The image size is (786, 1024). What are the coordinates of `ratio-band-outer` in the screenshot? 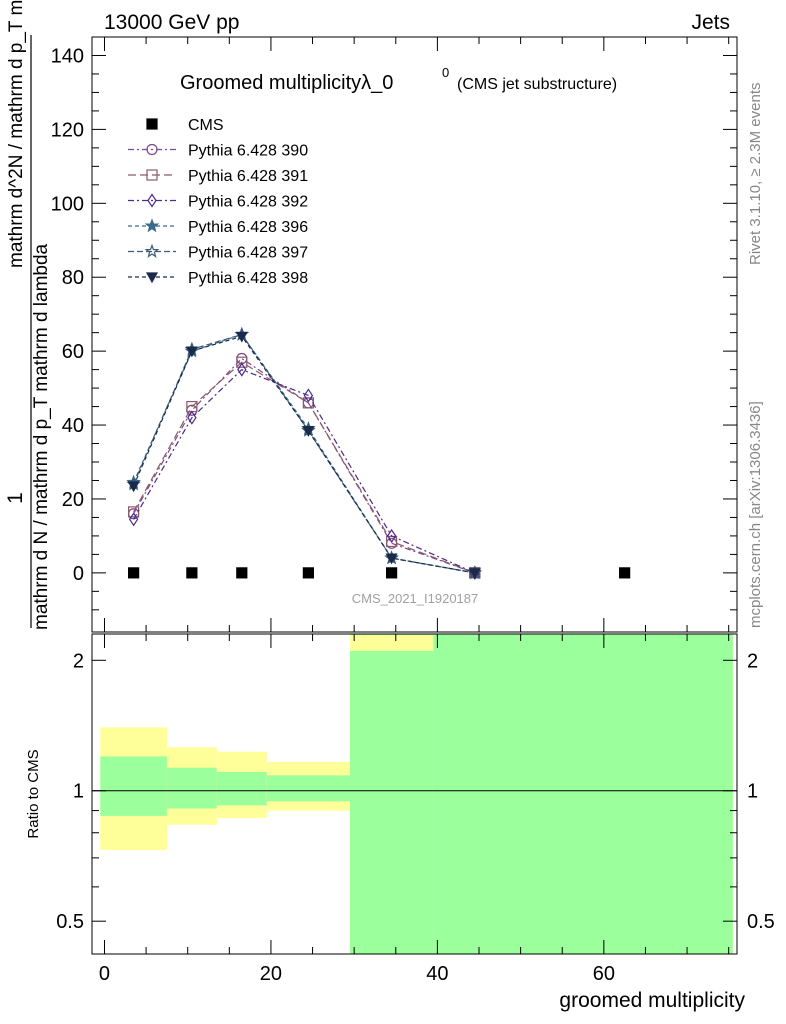 It's located at (392, 643).